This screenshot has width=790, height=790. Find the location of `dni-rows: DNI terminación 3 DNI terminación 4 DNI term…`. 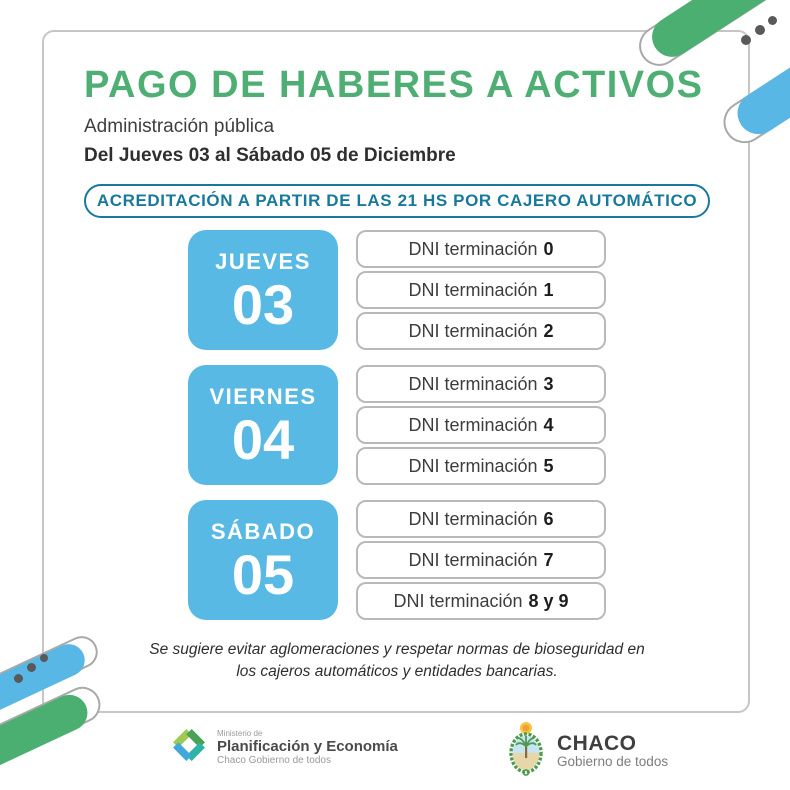

dni-rows: DNI terminación 3 DNI terminación 4 DNI term… is located at coordinates (481, 425).